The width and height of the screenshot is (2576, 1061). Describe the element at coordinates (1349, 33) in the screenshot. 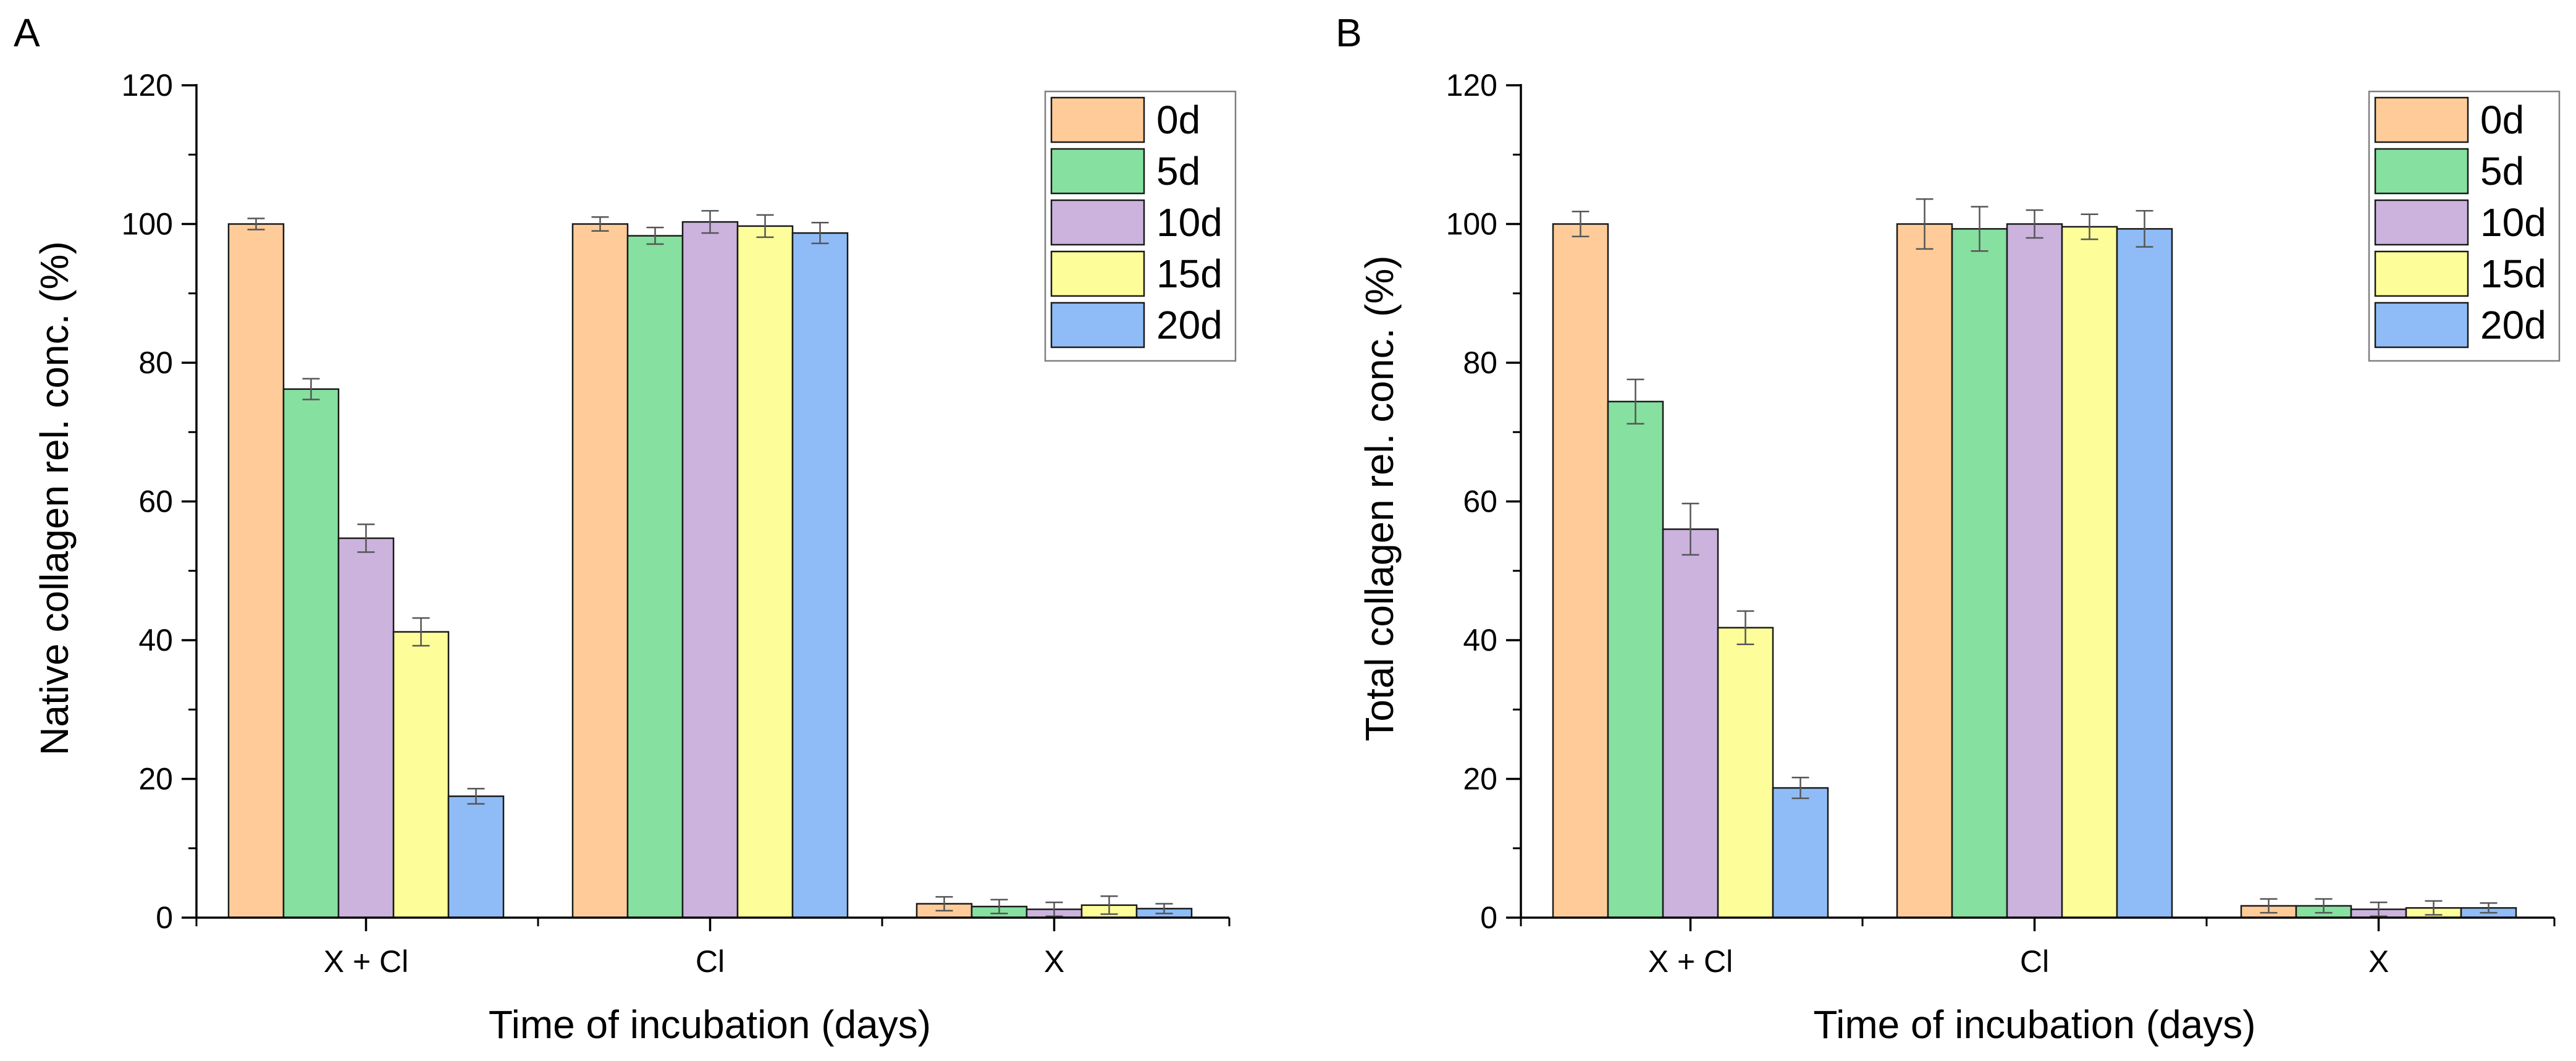

I see `panel-label: B` at that location.